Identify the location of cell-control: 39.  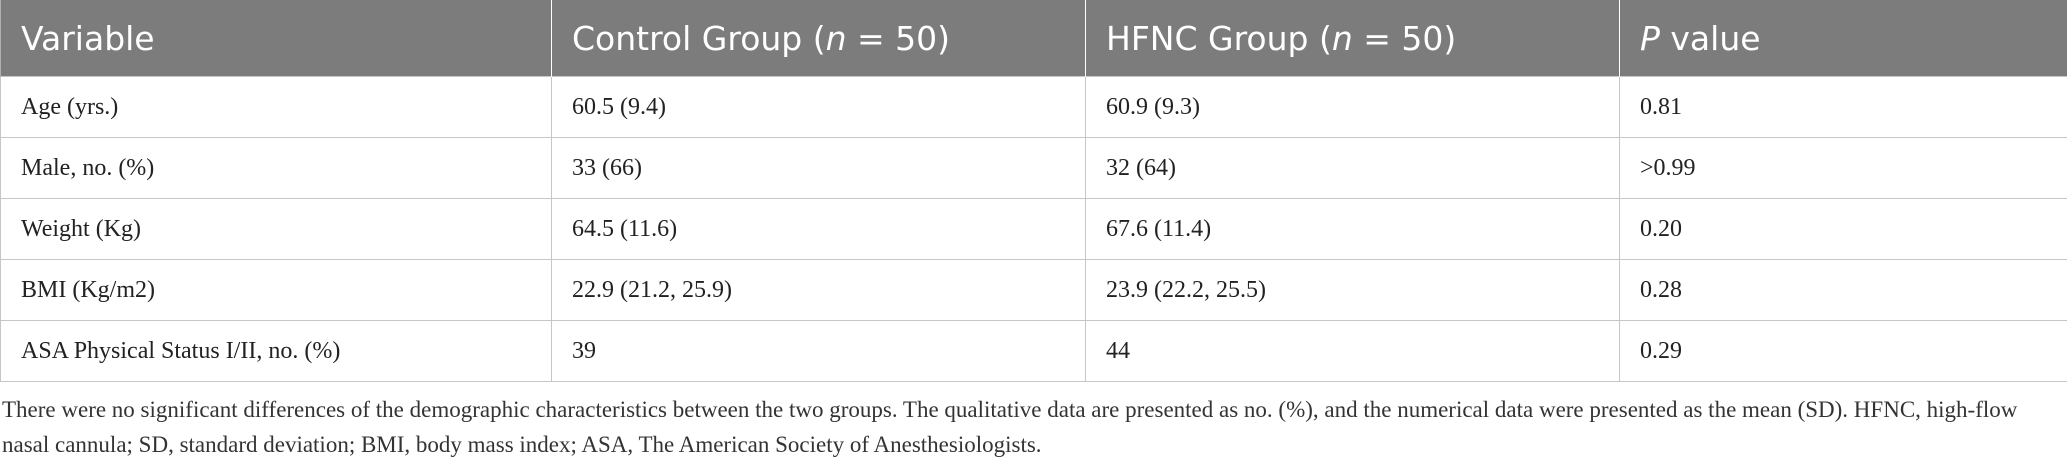
(818, 351).